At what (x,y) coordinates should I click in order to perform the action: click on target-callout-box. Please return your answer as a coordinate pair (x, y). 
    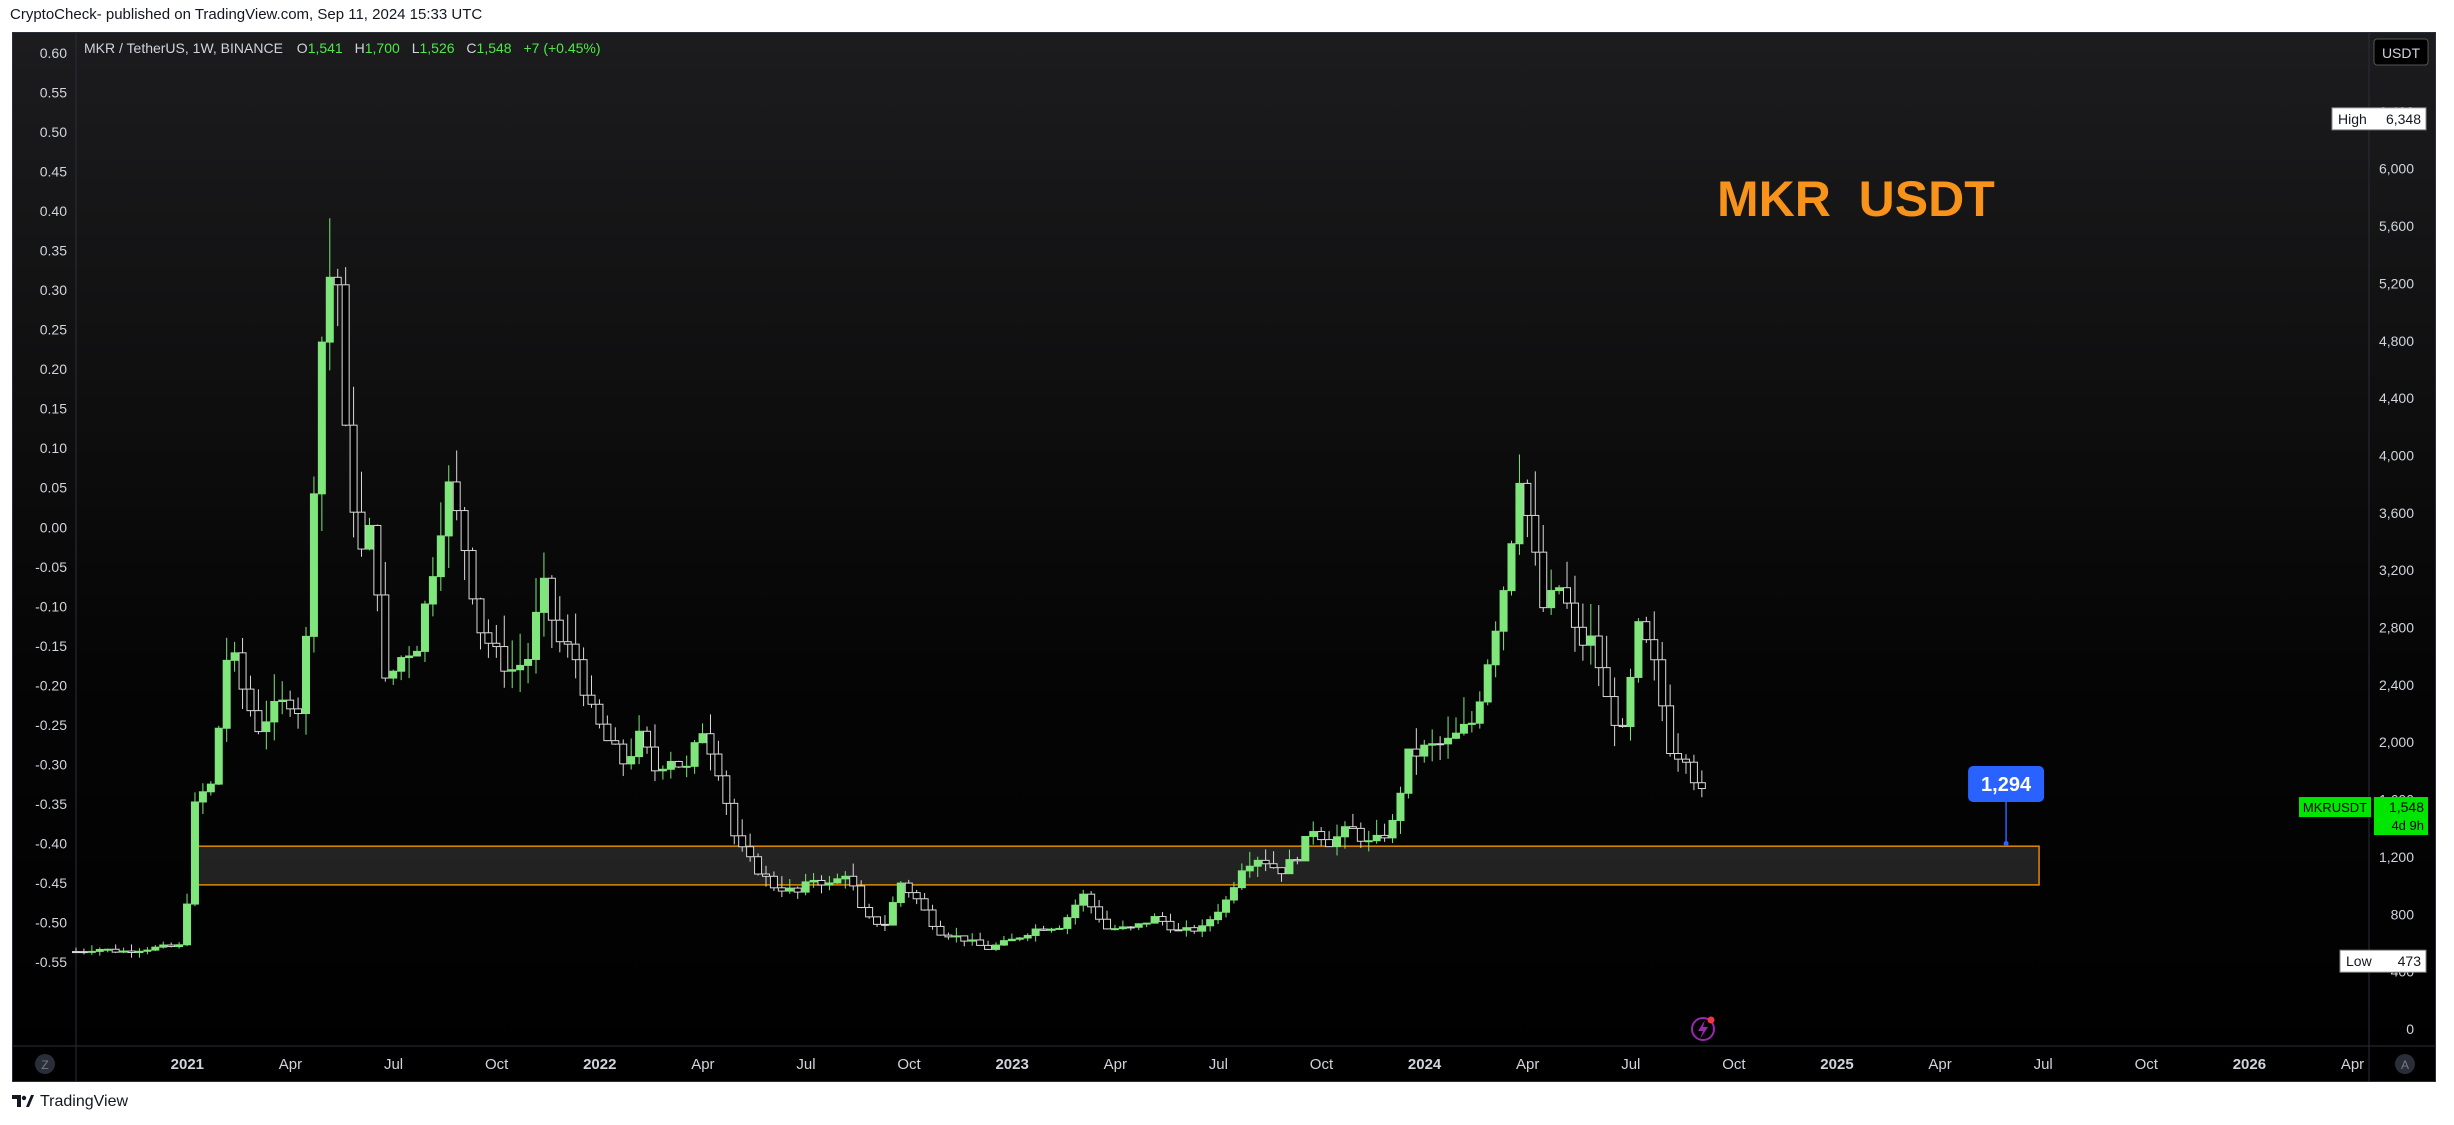
    Looking at the image, I should click on (2006, 784).